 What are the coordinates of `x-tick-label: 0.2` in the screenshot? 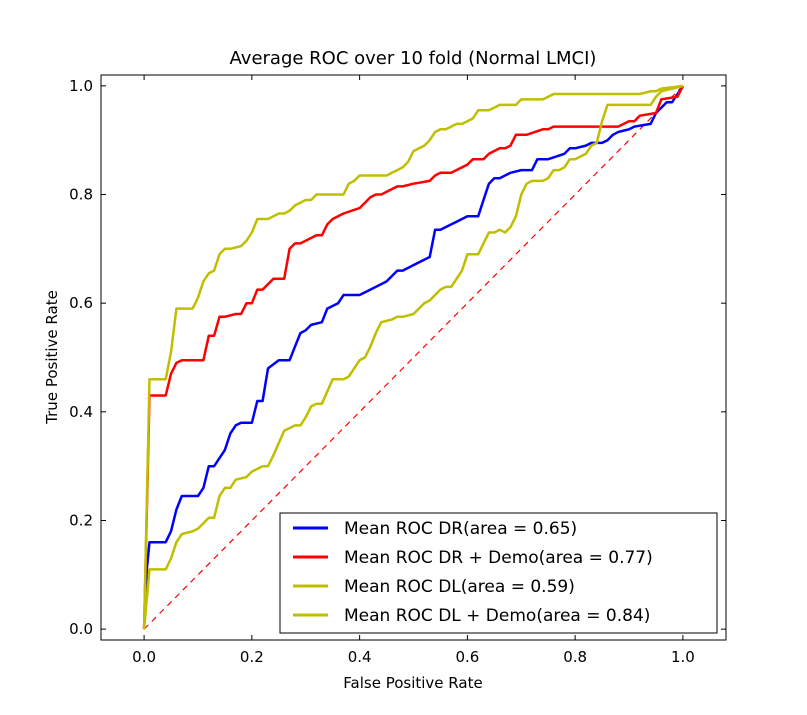 It's located at (252, 657).